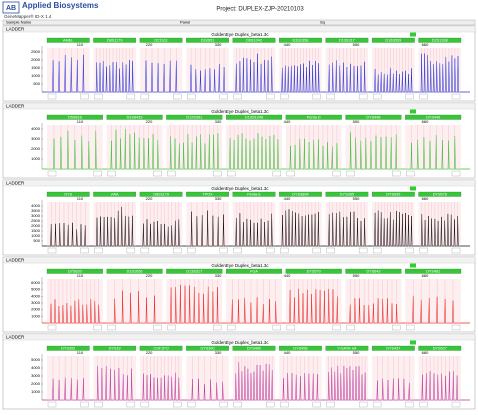 The image size is (478, 415). I want to click on y-tick-label: 1500, so click(36, 230).